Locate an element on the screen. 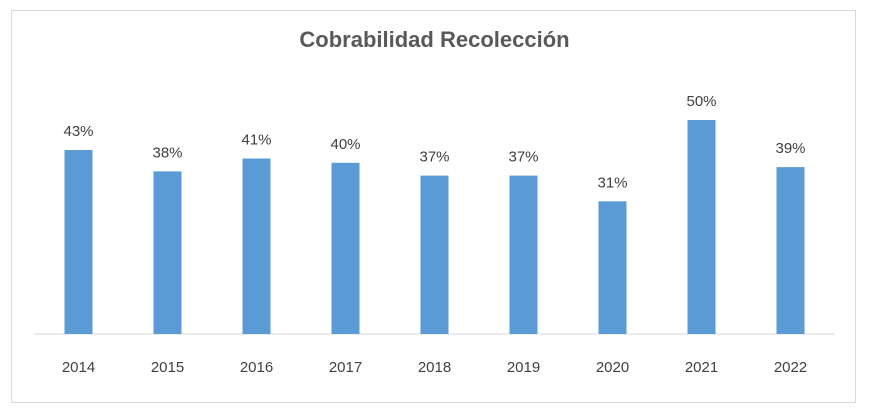 The height and width of the screenshot is (417, 869). x-tick-label-2016: 2016 is located at coordinates (256, 367).